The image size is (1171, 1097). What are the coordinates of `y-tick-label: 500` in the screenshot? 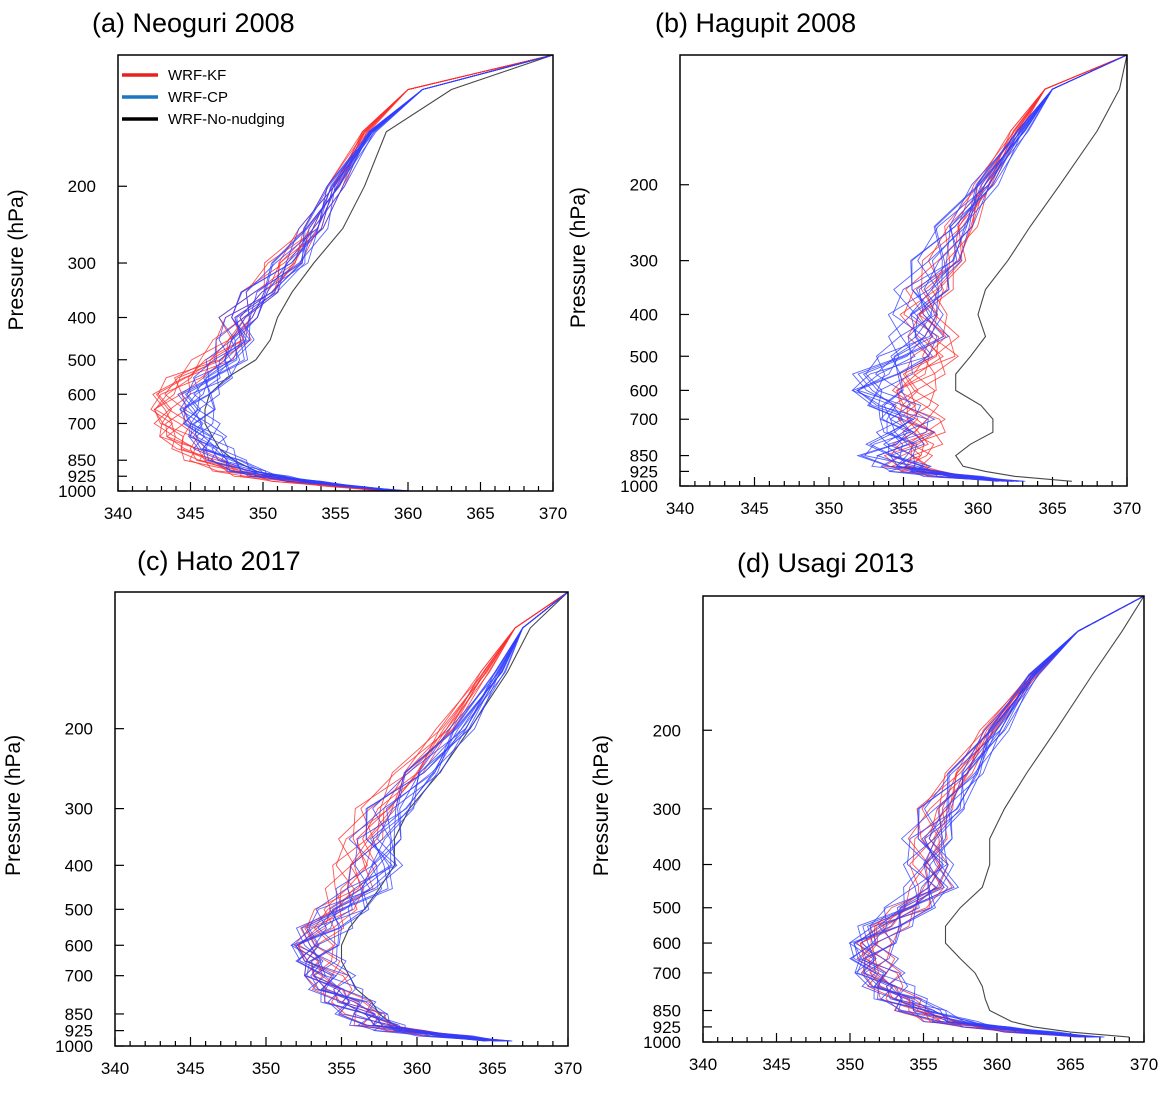 It's located at (667, 908).